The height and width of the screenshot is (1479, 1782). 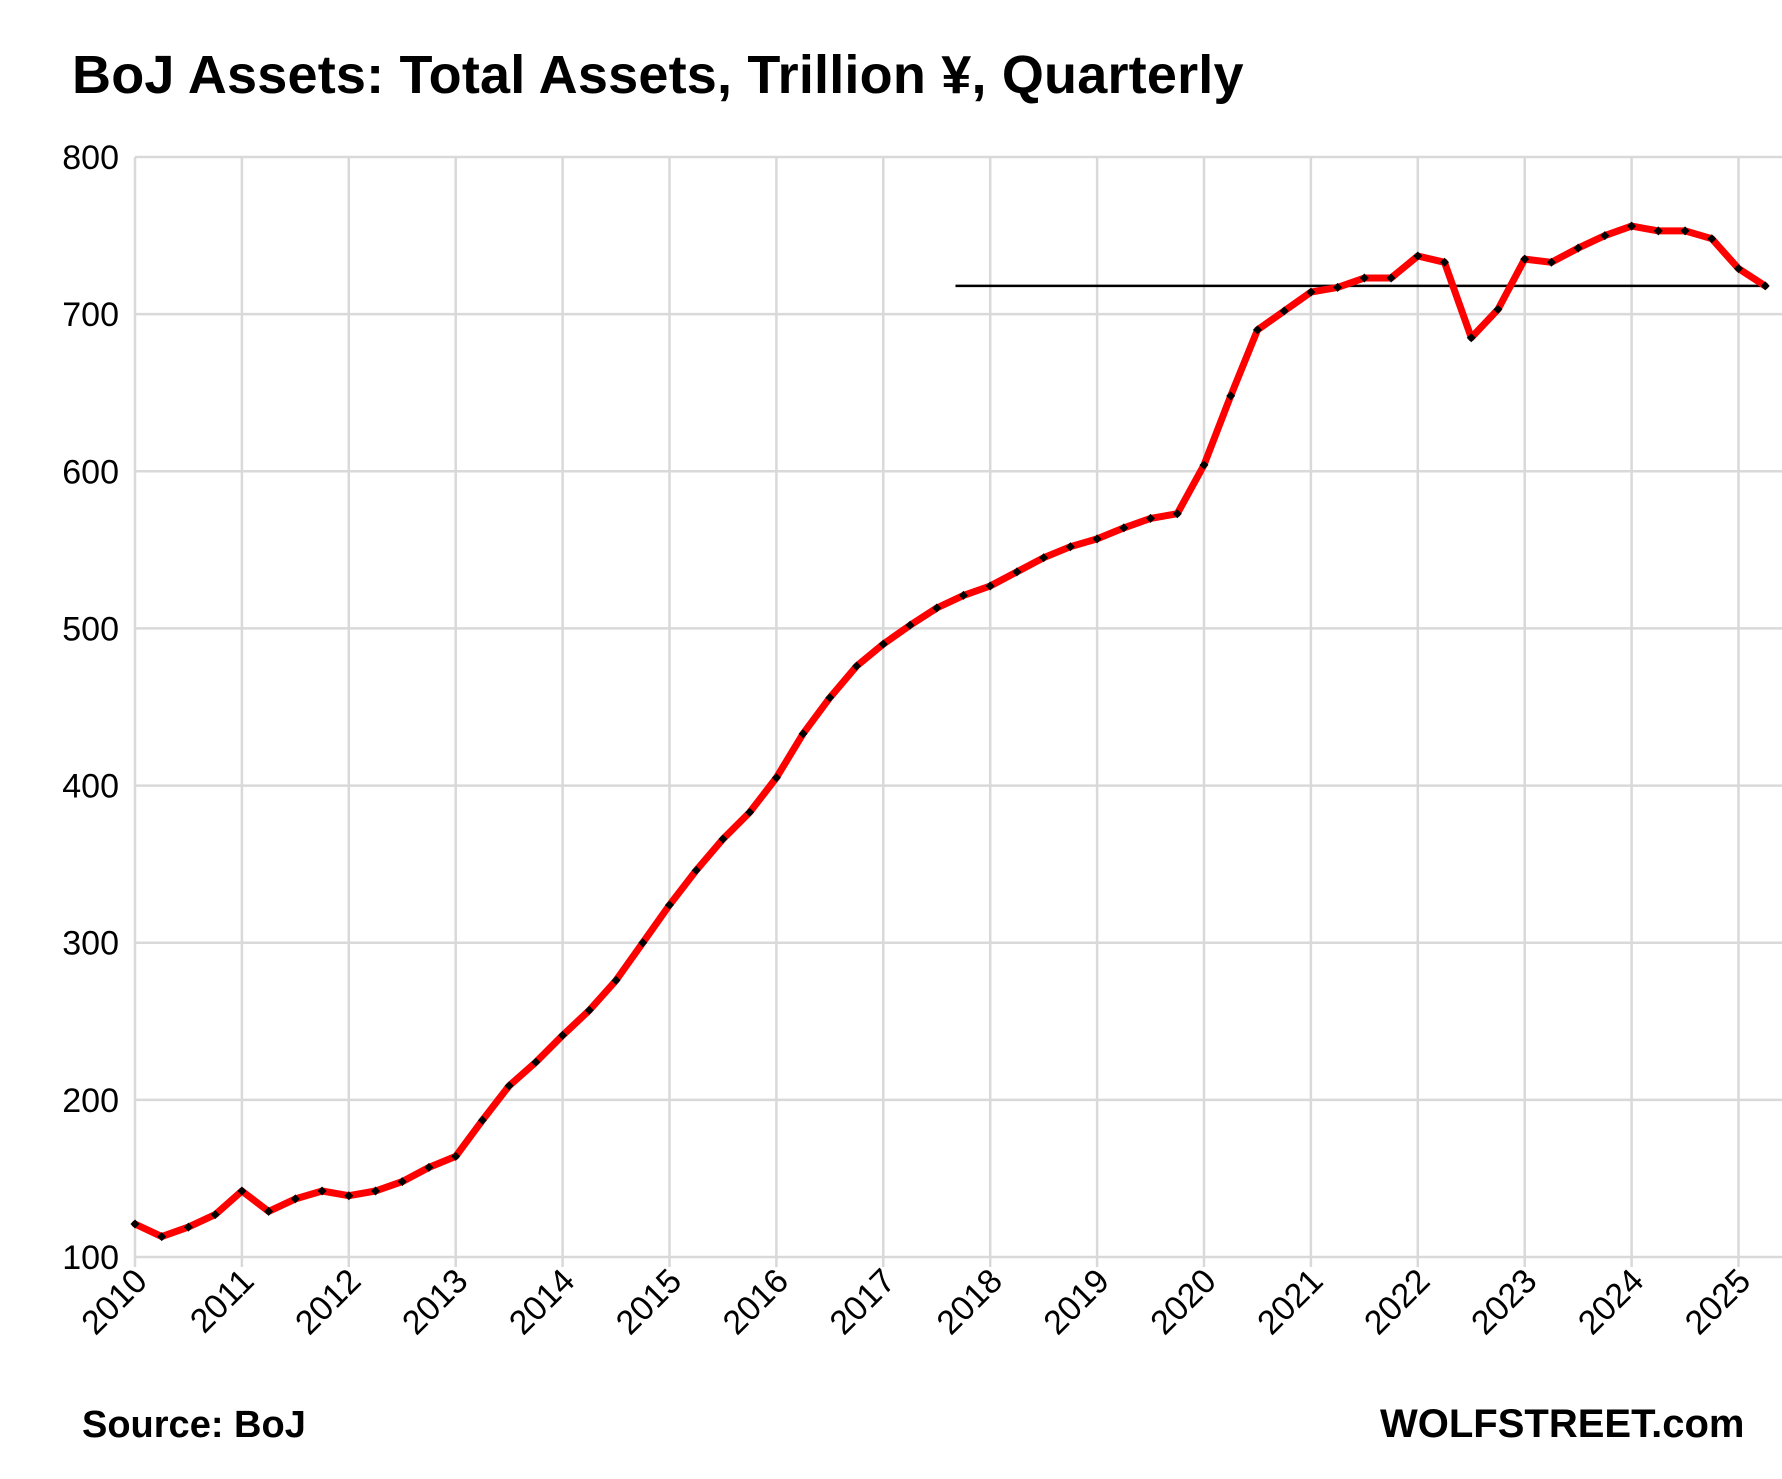 What do you see at coordinates (1290, 1302) in the screenshot?
I see `x-tick-label: 2021` at bounding box center [1290, 1302].